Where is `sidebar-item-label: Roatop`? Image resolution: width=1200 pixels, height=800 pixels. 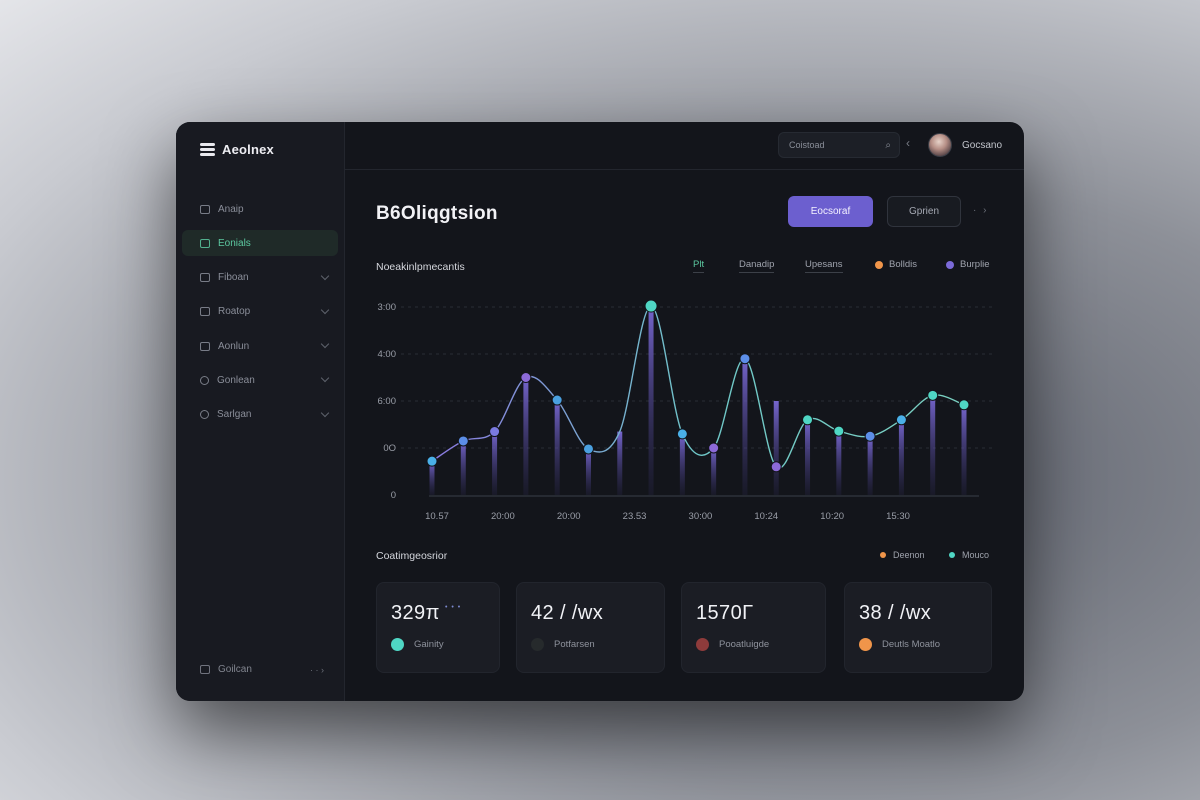 sidebar-item-label: Roatop is located at coordinates (234, 312).